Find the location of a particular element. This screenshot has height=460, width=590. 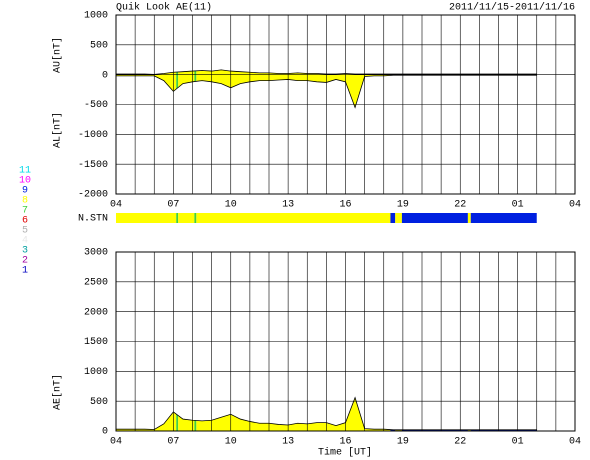

y-tick-label: 1500 is located at coordinates (96, 342).